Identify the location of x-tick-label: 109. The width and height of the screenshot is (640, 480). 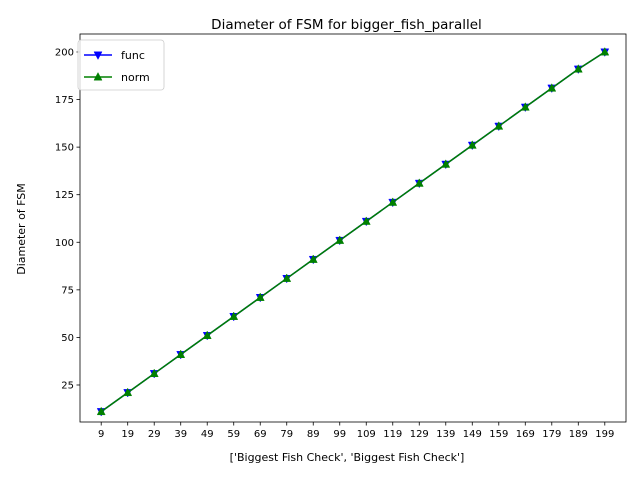
(366, 434).